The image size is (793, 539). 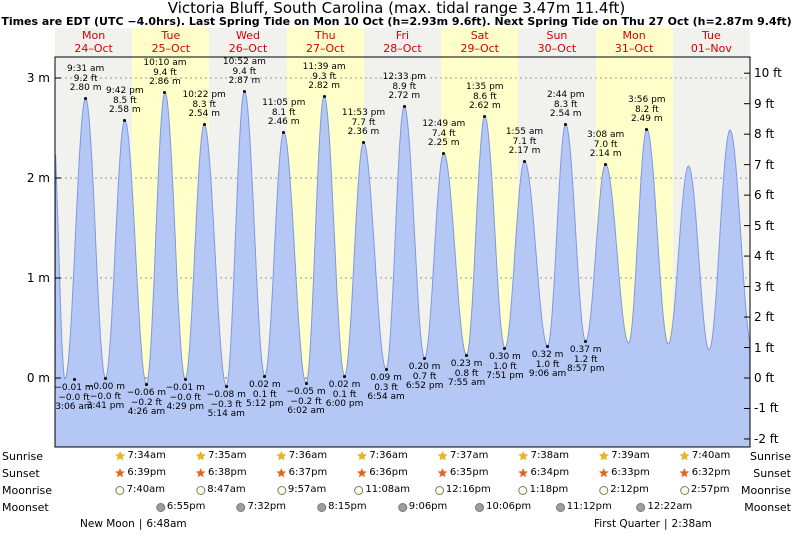 What do you see at coordinates (27, 490) in the screenshot?
I see `moonrise-row-label-left: Moonrise` at bounding box center [27, 490].